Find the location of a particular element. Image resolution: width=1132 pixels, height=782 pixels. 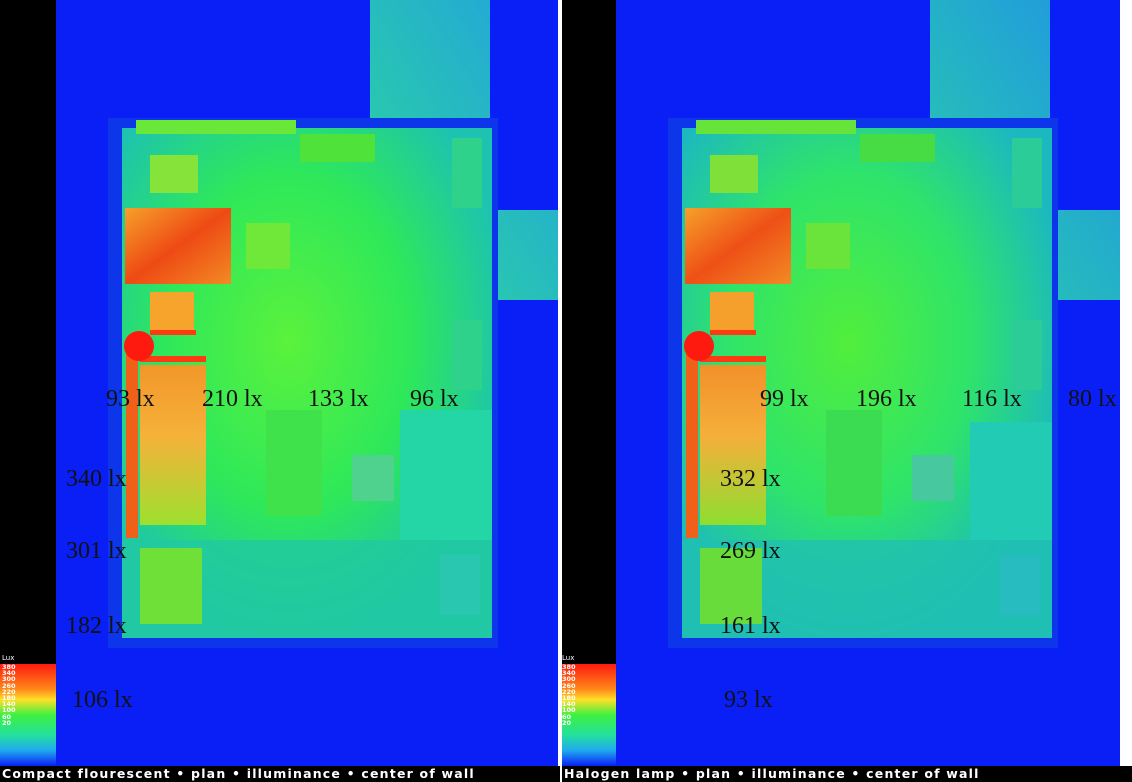

lux-label-1: 99 lx is located at coordinates (784, 399).